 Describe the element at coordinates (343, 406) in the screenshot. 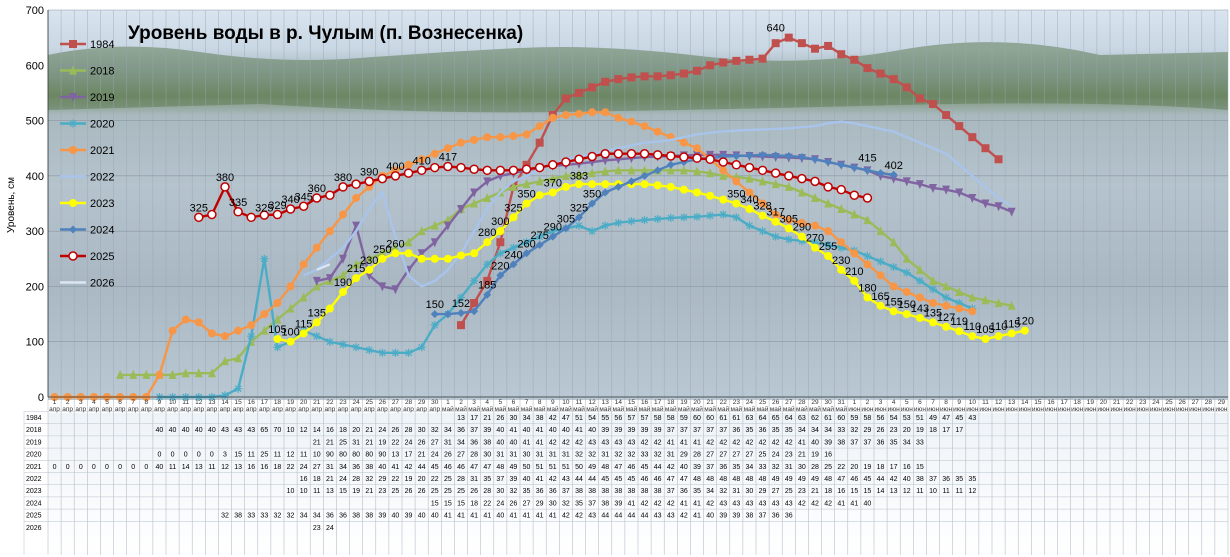

I see `x-tick-label: 23 апр` at that location.